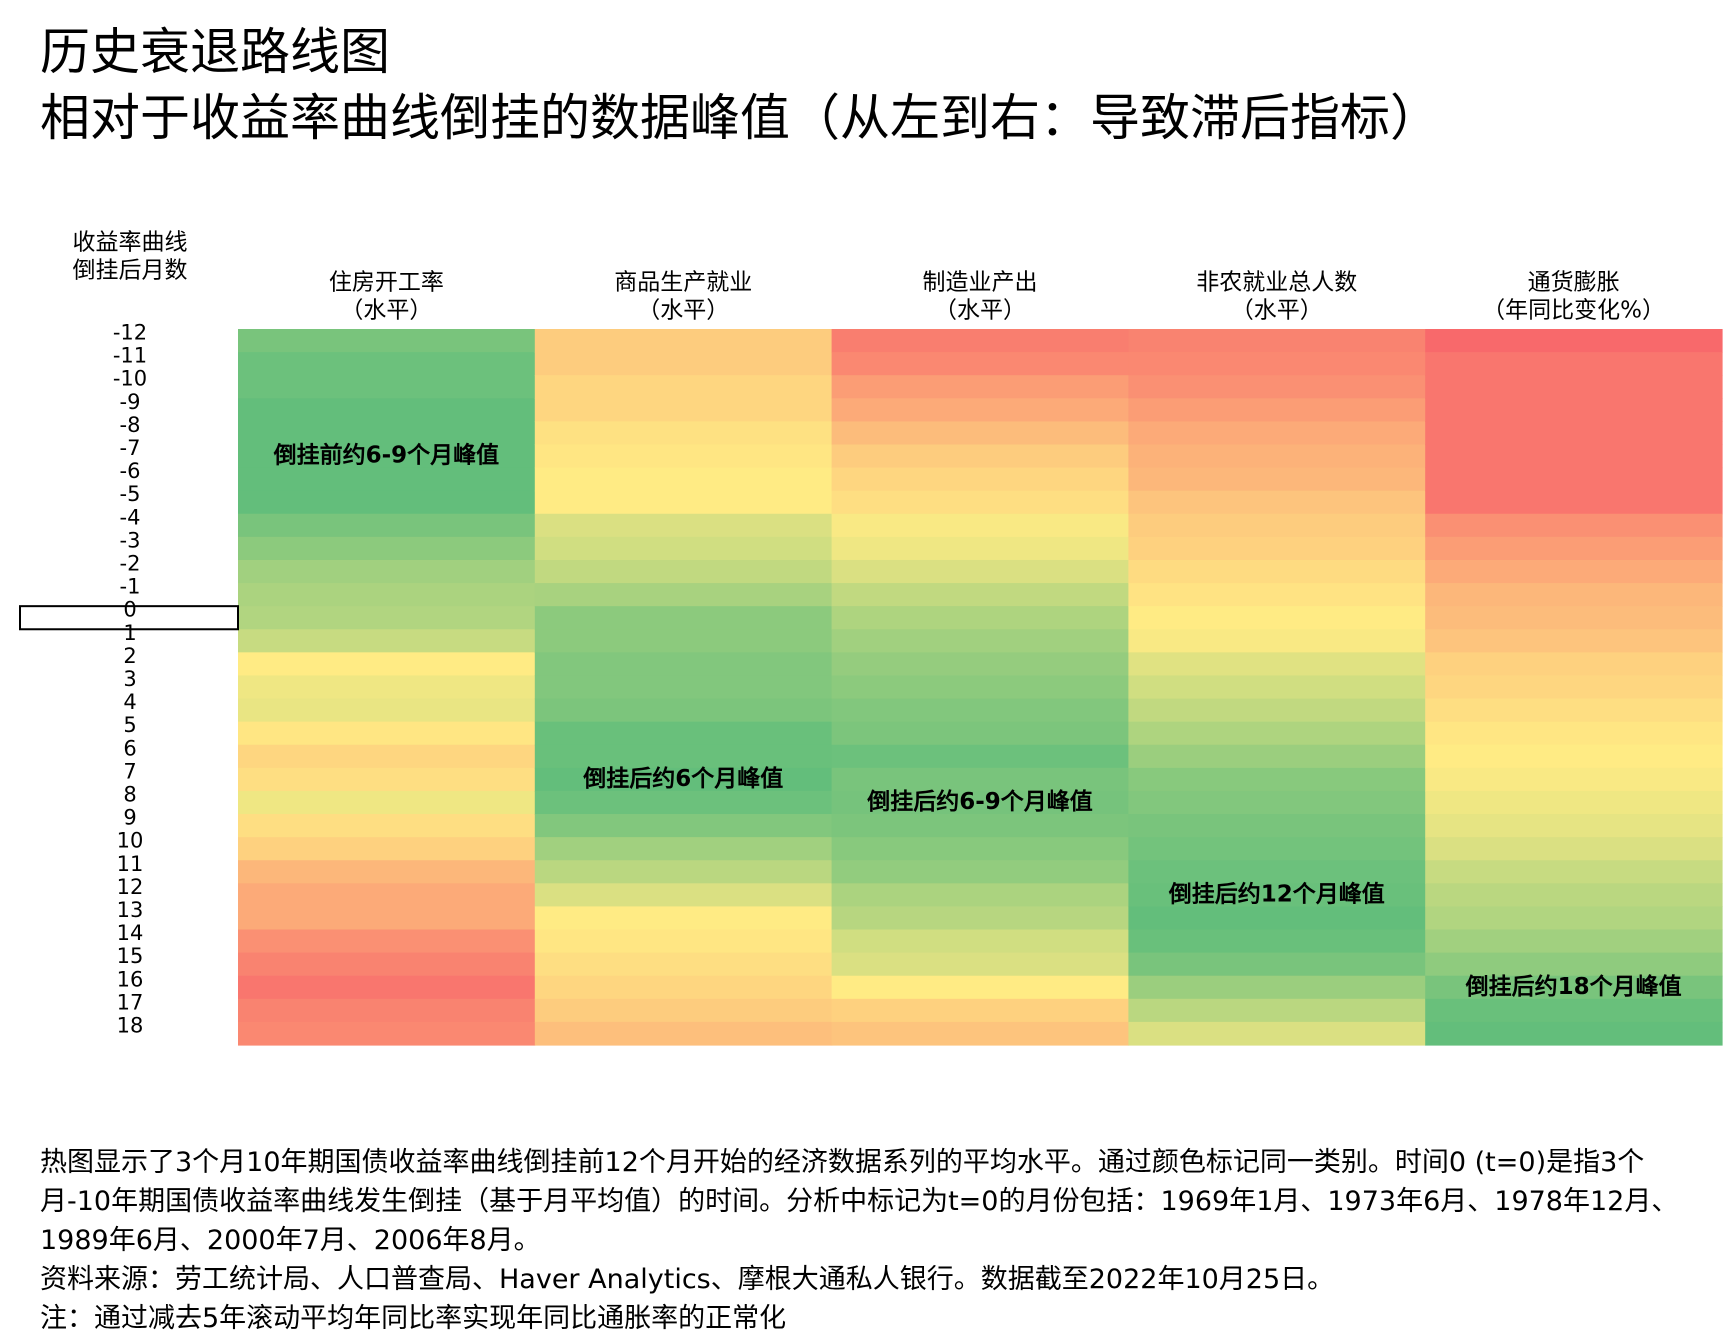 This screenshot has width=1728, height=1344. What do you see at coordinates (683, 311) in the screenshot?
I see `column-subheader: （水平）` at bounding box center [683, 311].